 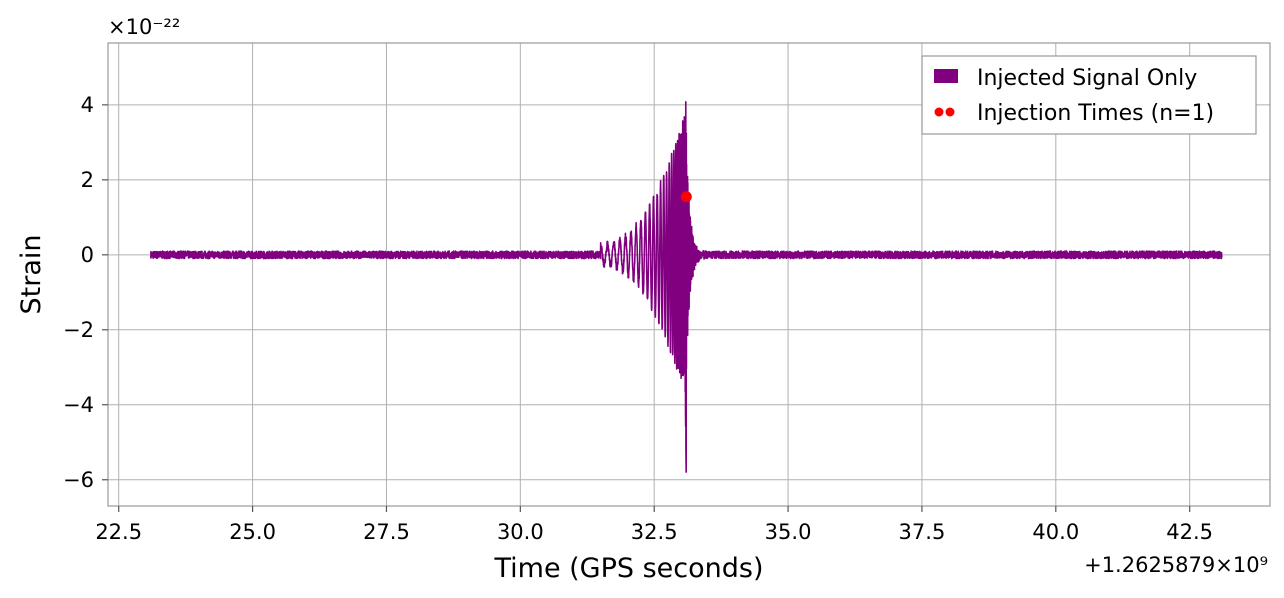 What do you see at coordinates (1189, 532) in the screenshot?
I see `x-tick-label: 42.5` at bounding box center [1189, 532].